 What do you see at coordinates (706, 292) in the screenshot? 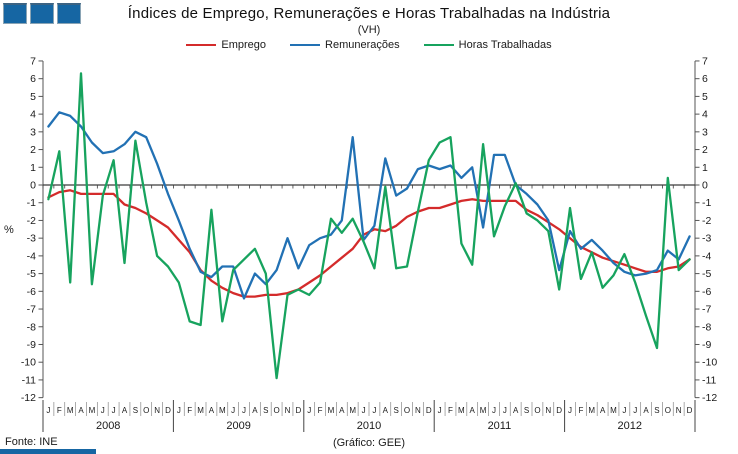
I see `y-tick-label-right: -6` at bounding box center [706, 292].